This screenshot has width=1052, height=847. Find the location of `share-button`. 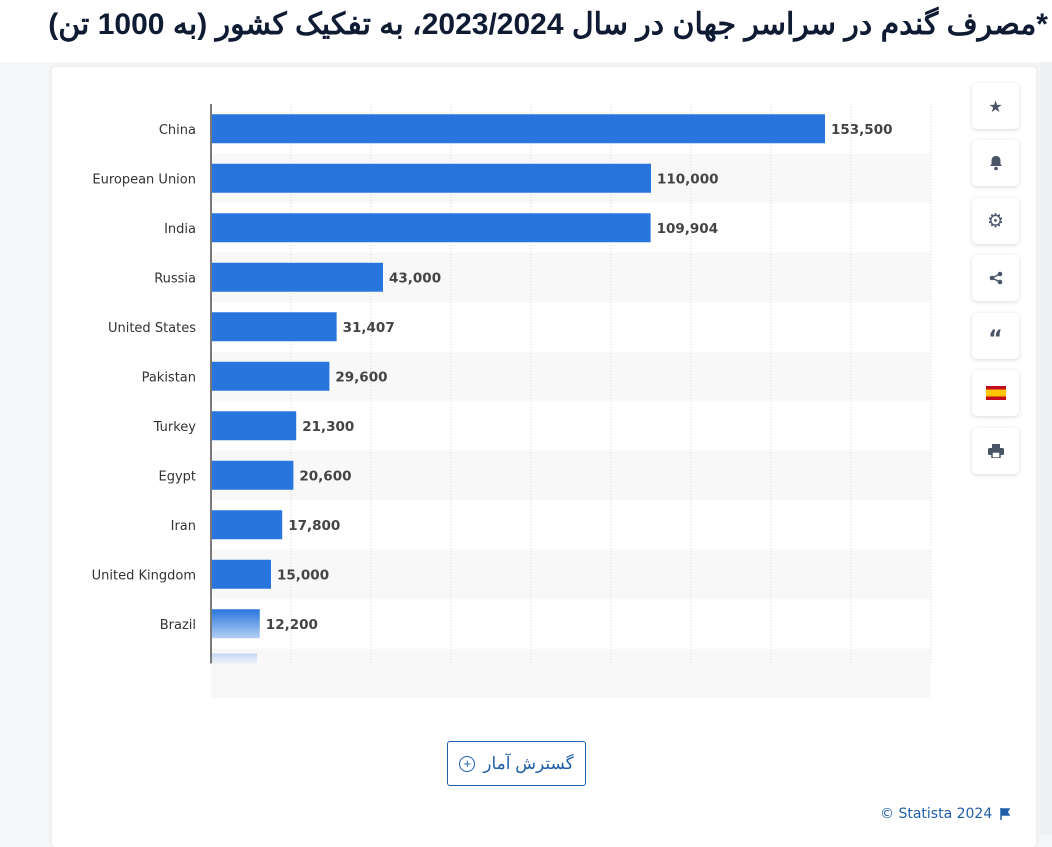

share-button is located at coordinates (995, 278).